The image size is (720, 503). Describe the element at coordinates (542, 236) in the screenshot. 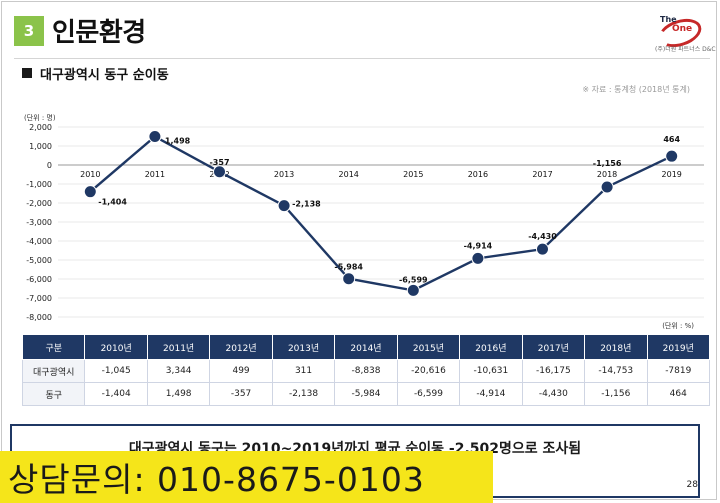

I see `data-label: -4,430` at that location.